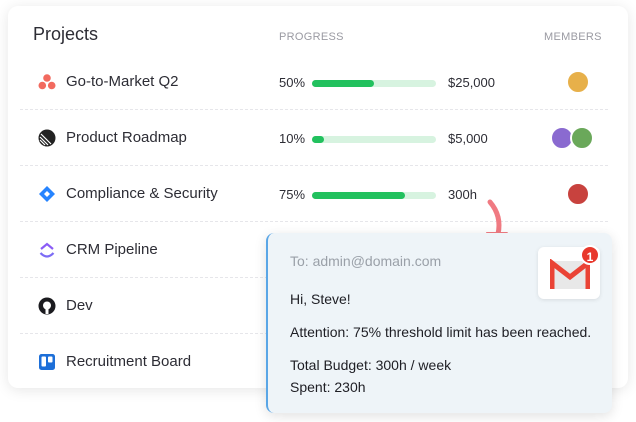 The image size is (636, 422). I want to click on email-to: To: admin@domain.com, so click(366, 261).